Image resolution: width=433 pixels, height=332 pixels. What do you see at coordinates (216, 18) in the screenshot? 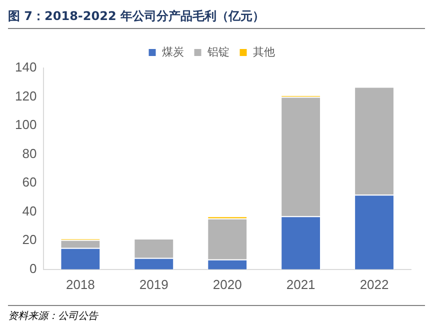
I see `chart-title: 图 7：2018-2022 年公司分产品毛利（亿元）` at bounding box center [216, 18].